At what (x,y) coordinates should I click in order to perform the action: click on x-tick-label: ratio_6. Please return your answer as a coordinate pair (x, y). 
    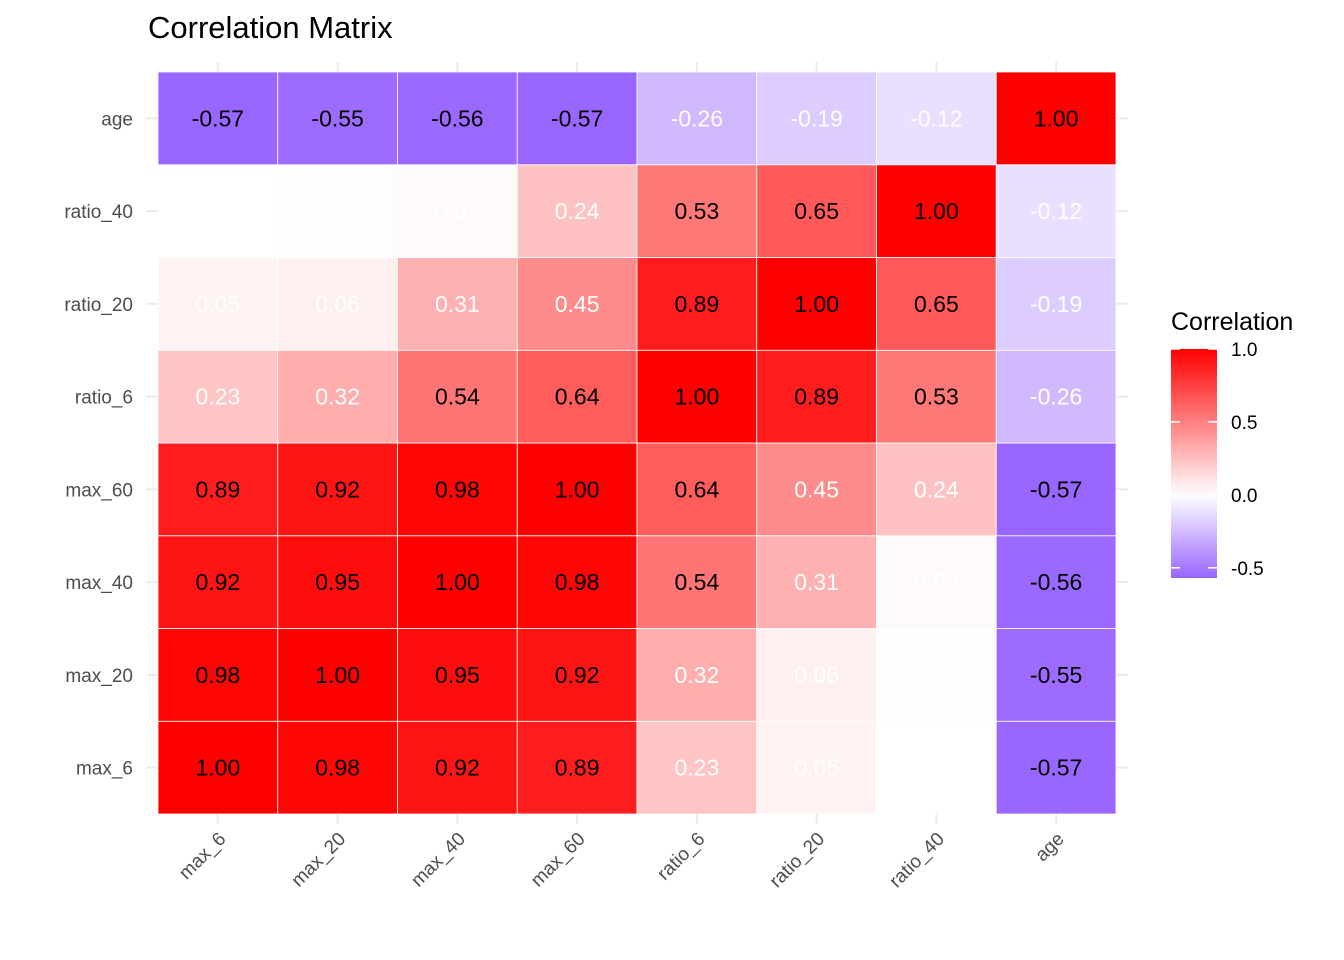
    Looking at the image, I should click on (681, 857).